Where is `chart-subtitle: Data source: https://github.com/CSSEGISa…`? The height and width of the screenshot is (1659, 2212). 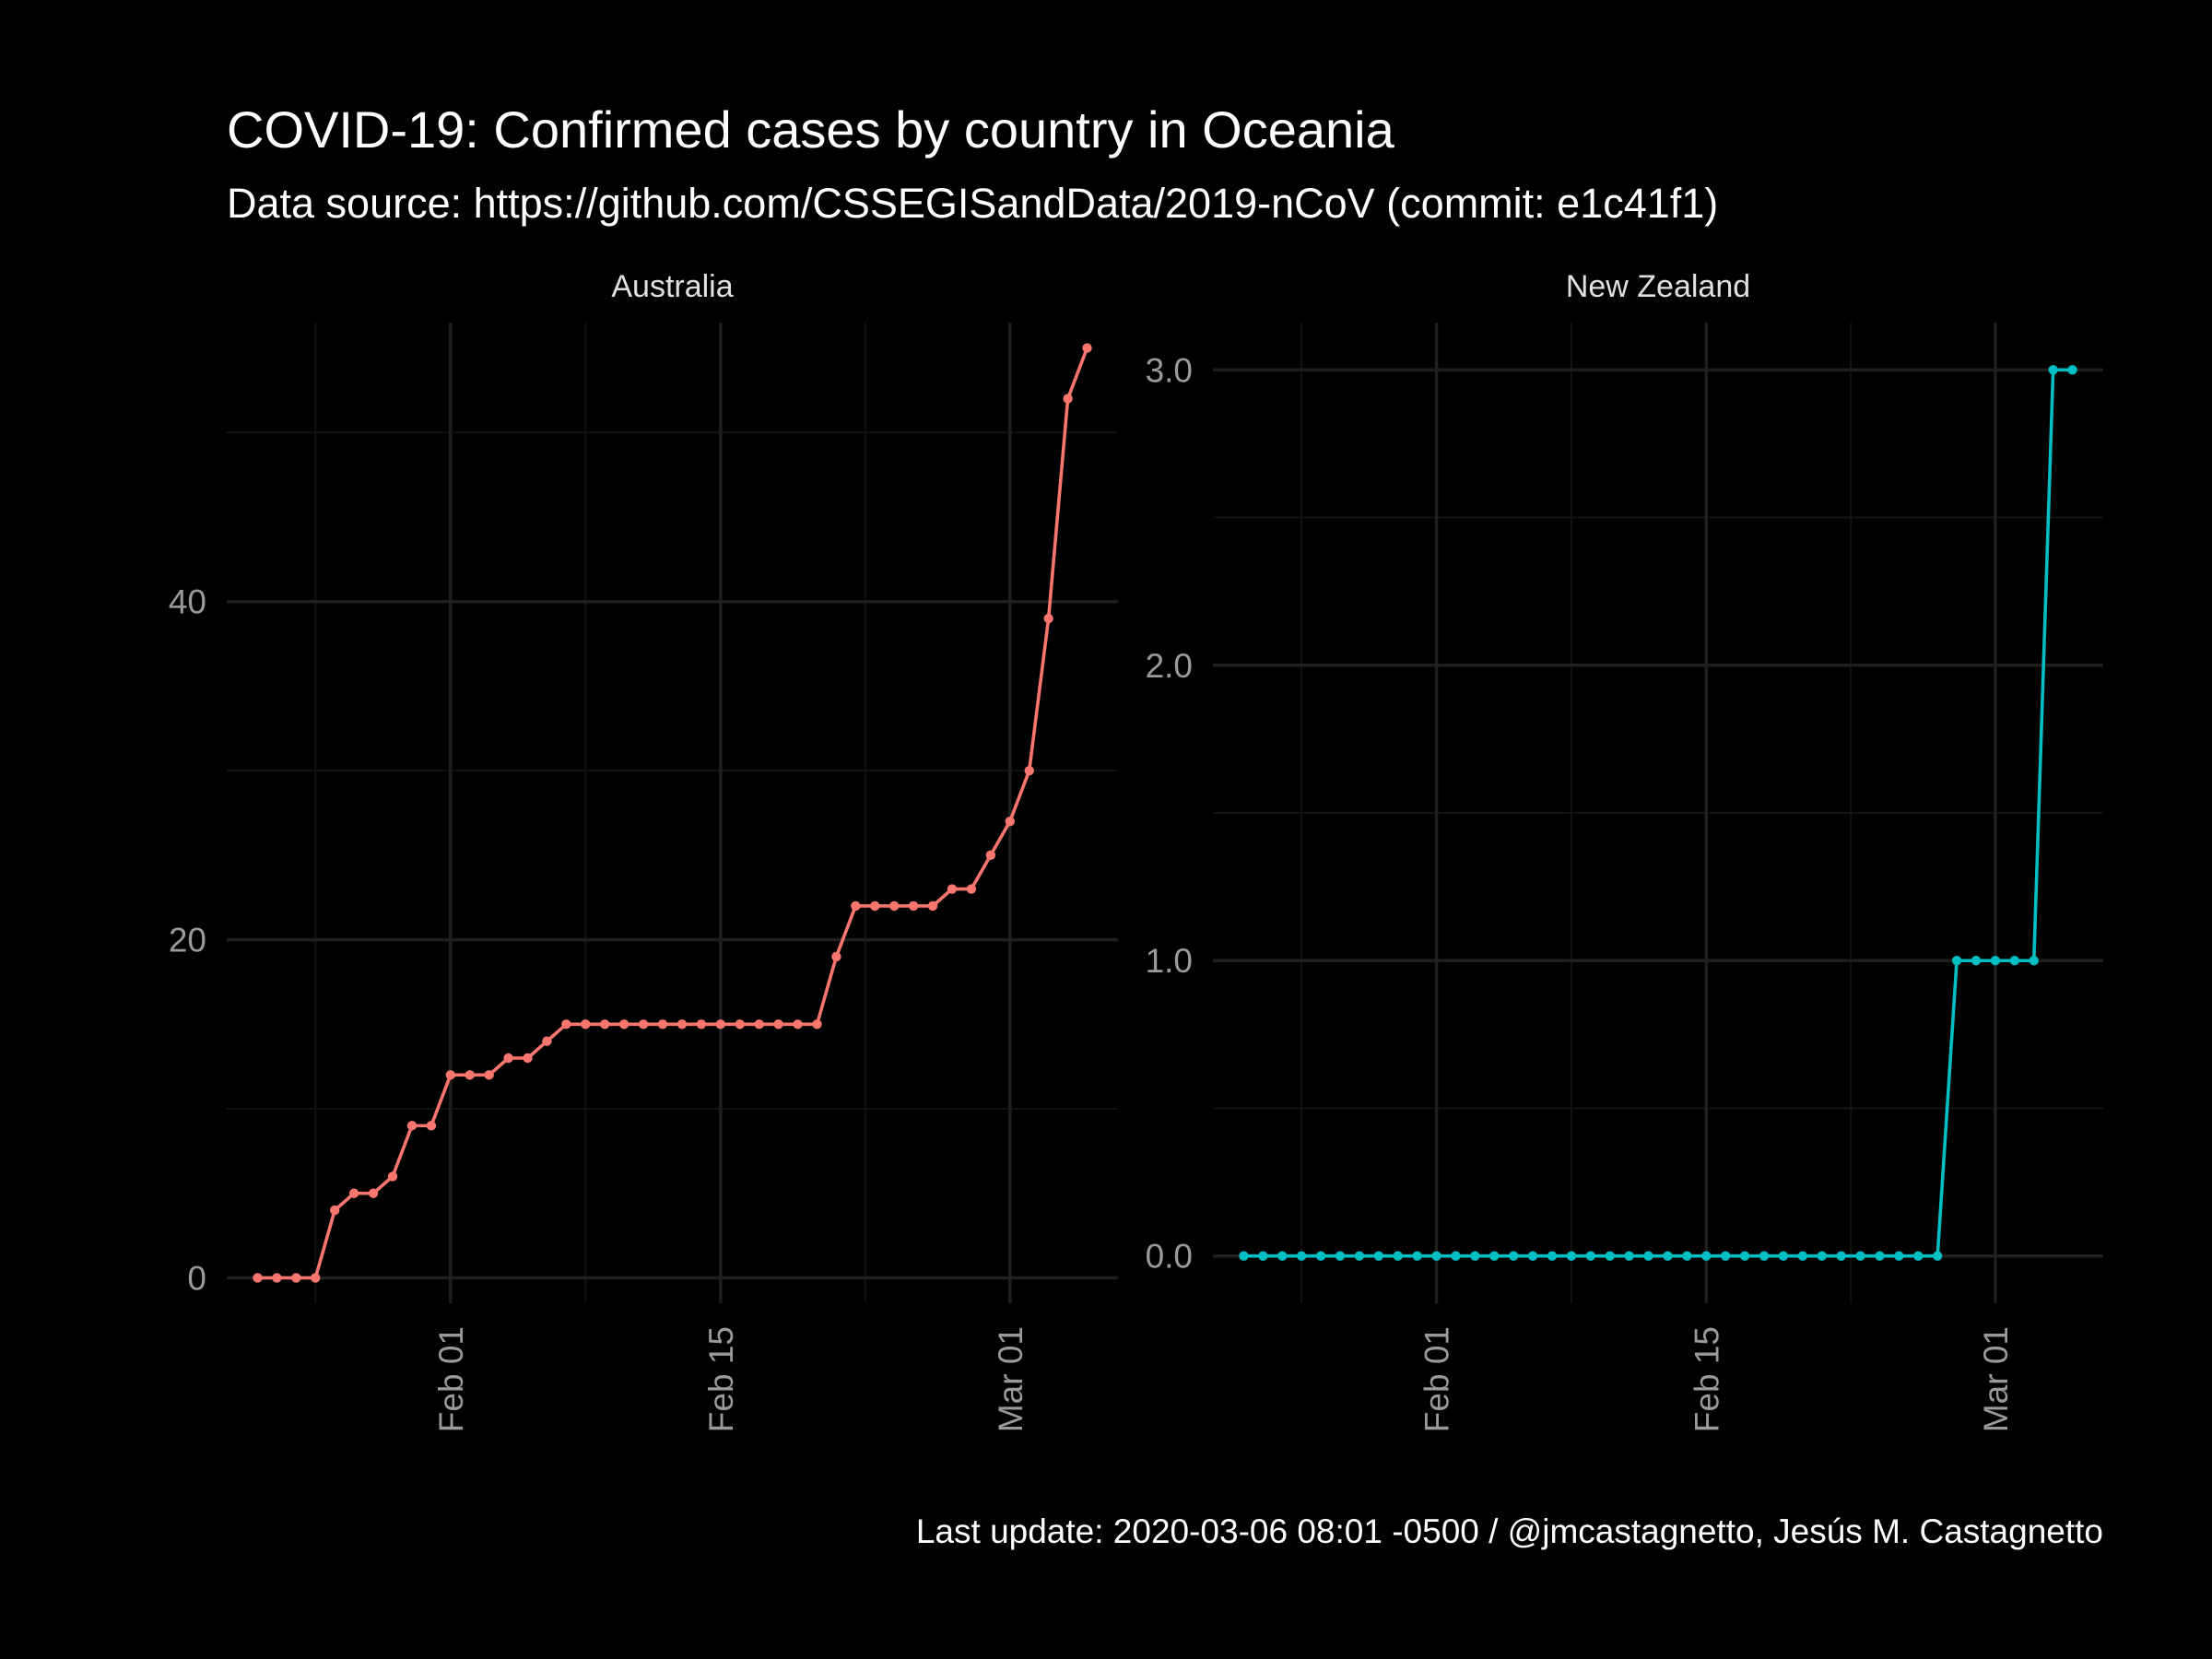
chart-subtitle: Data source: https://github.com/CSSEGISa… is located at coordinates (972, 203).